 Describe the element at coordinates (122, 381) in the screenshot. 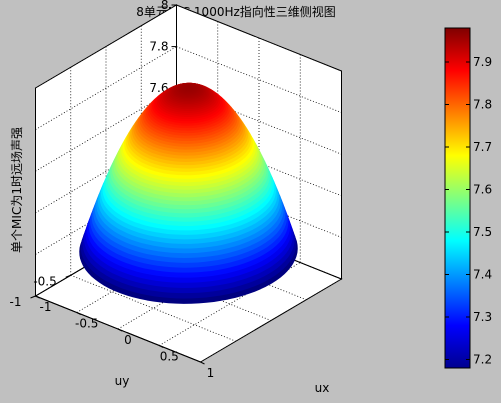

I see `y-axis-label: uy` at that location.